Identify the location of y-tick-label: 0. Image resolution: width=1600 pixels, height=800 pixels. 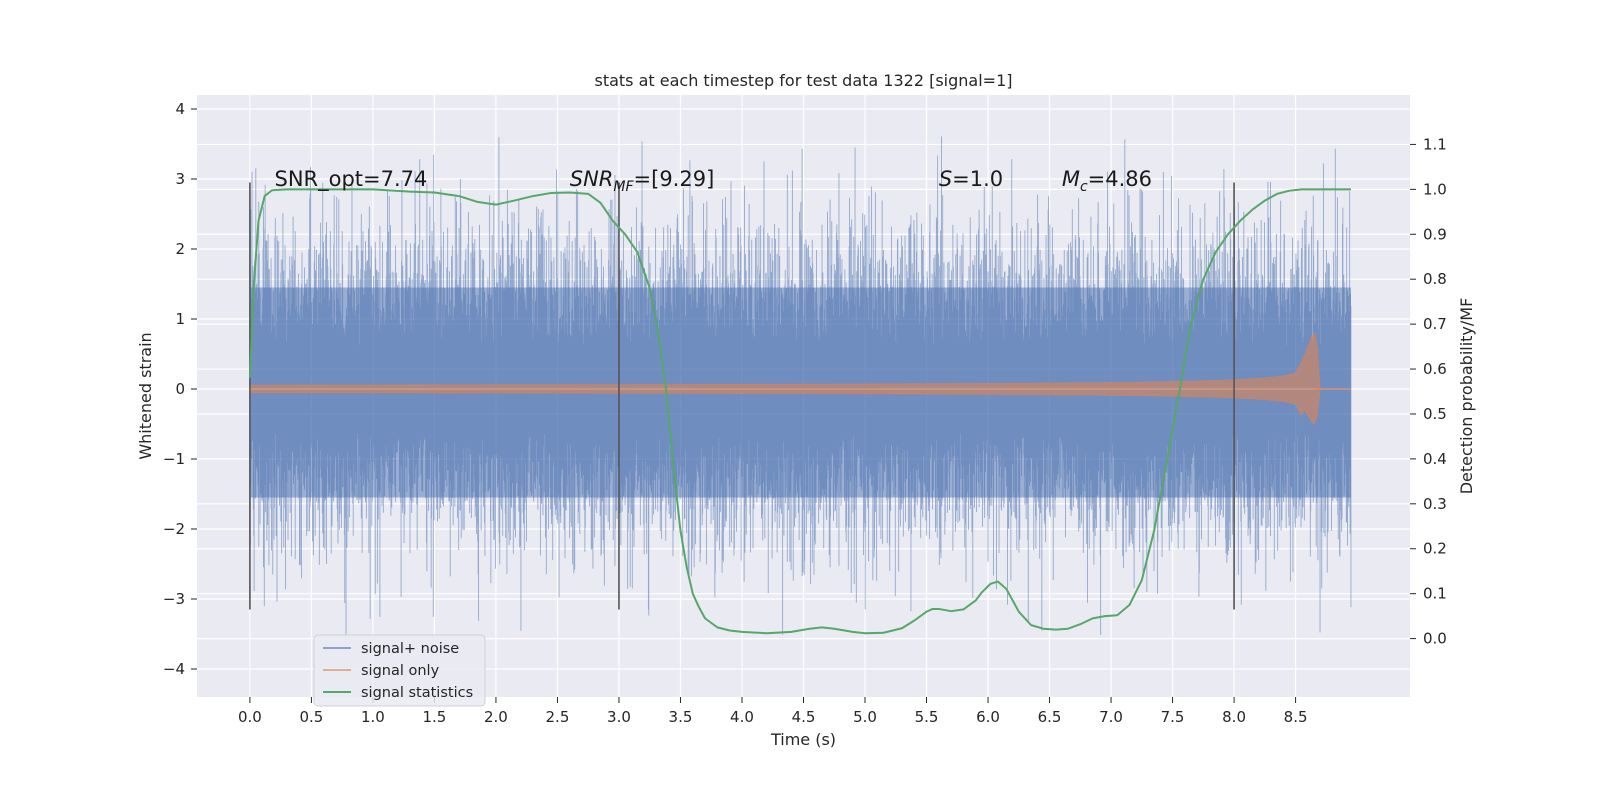
(180, 389).